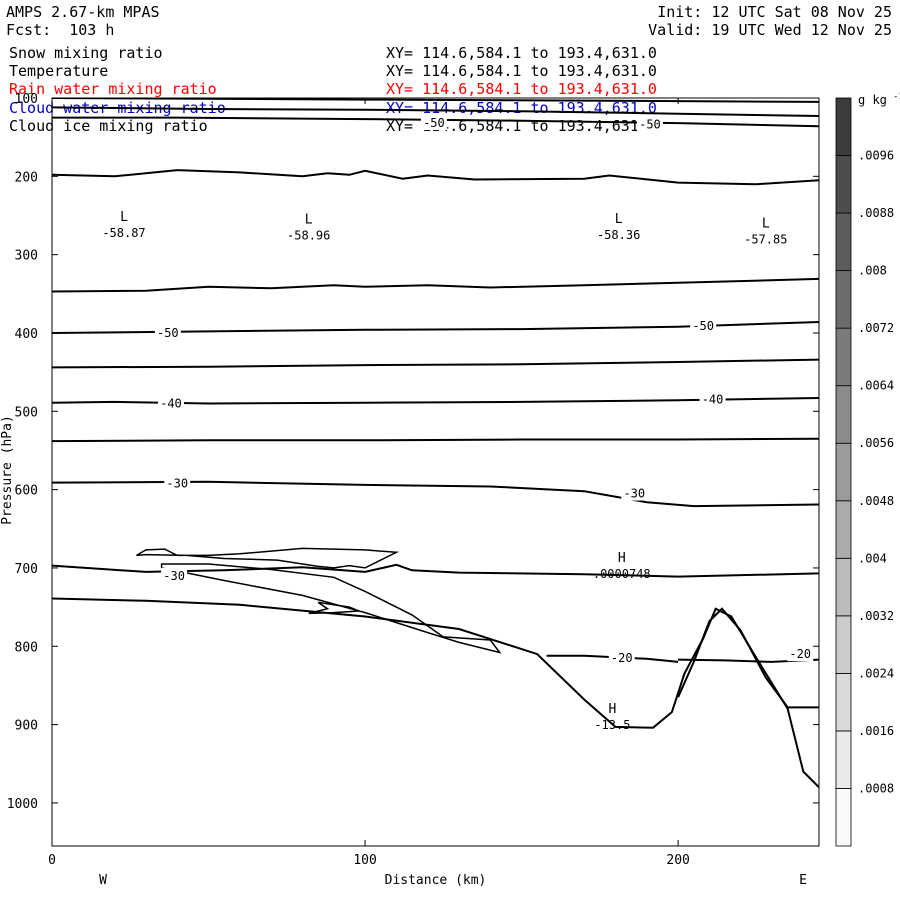 The height and width of the screenshot is (900, 900). Describe the element at coordinates (86, 53) in the screenshot. I see `field-name: Snow mixing ratio` at that location.